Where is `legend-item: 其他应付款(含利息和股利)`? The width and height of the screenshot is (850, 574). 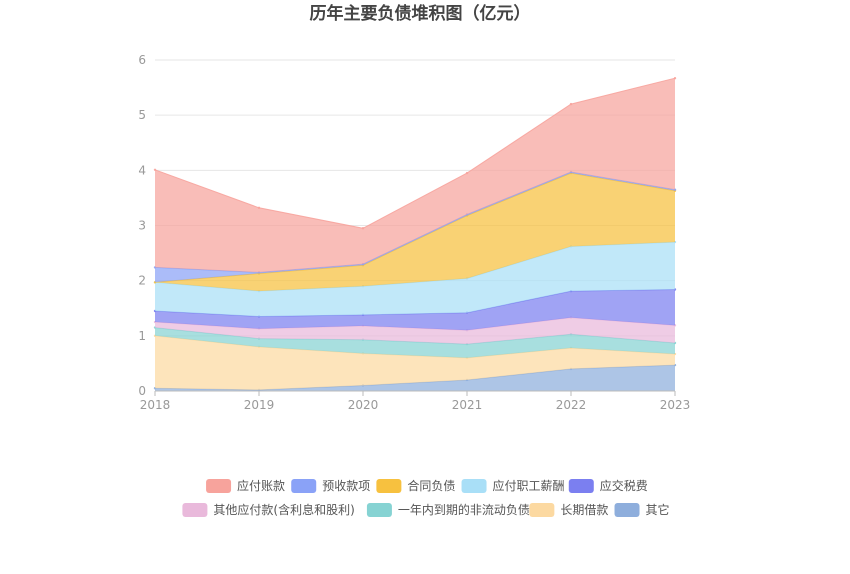 legend-item: 其他应付款(含利息和股利) is located at coordinates (268, 509).